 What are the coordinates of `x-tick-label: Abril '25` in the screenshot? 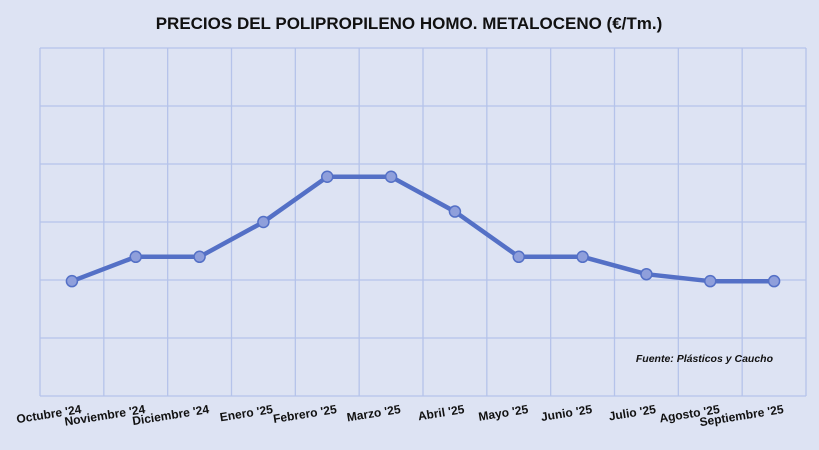 It's located at (441, 412).